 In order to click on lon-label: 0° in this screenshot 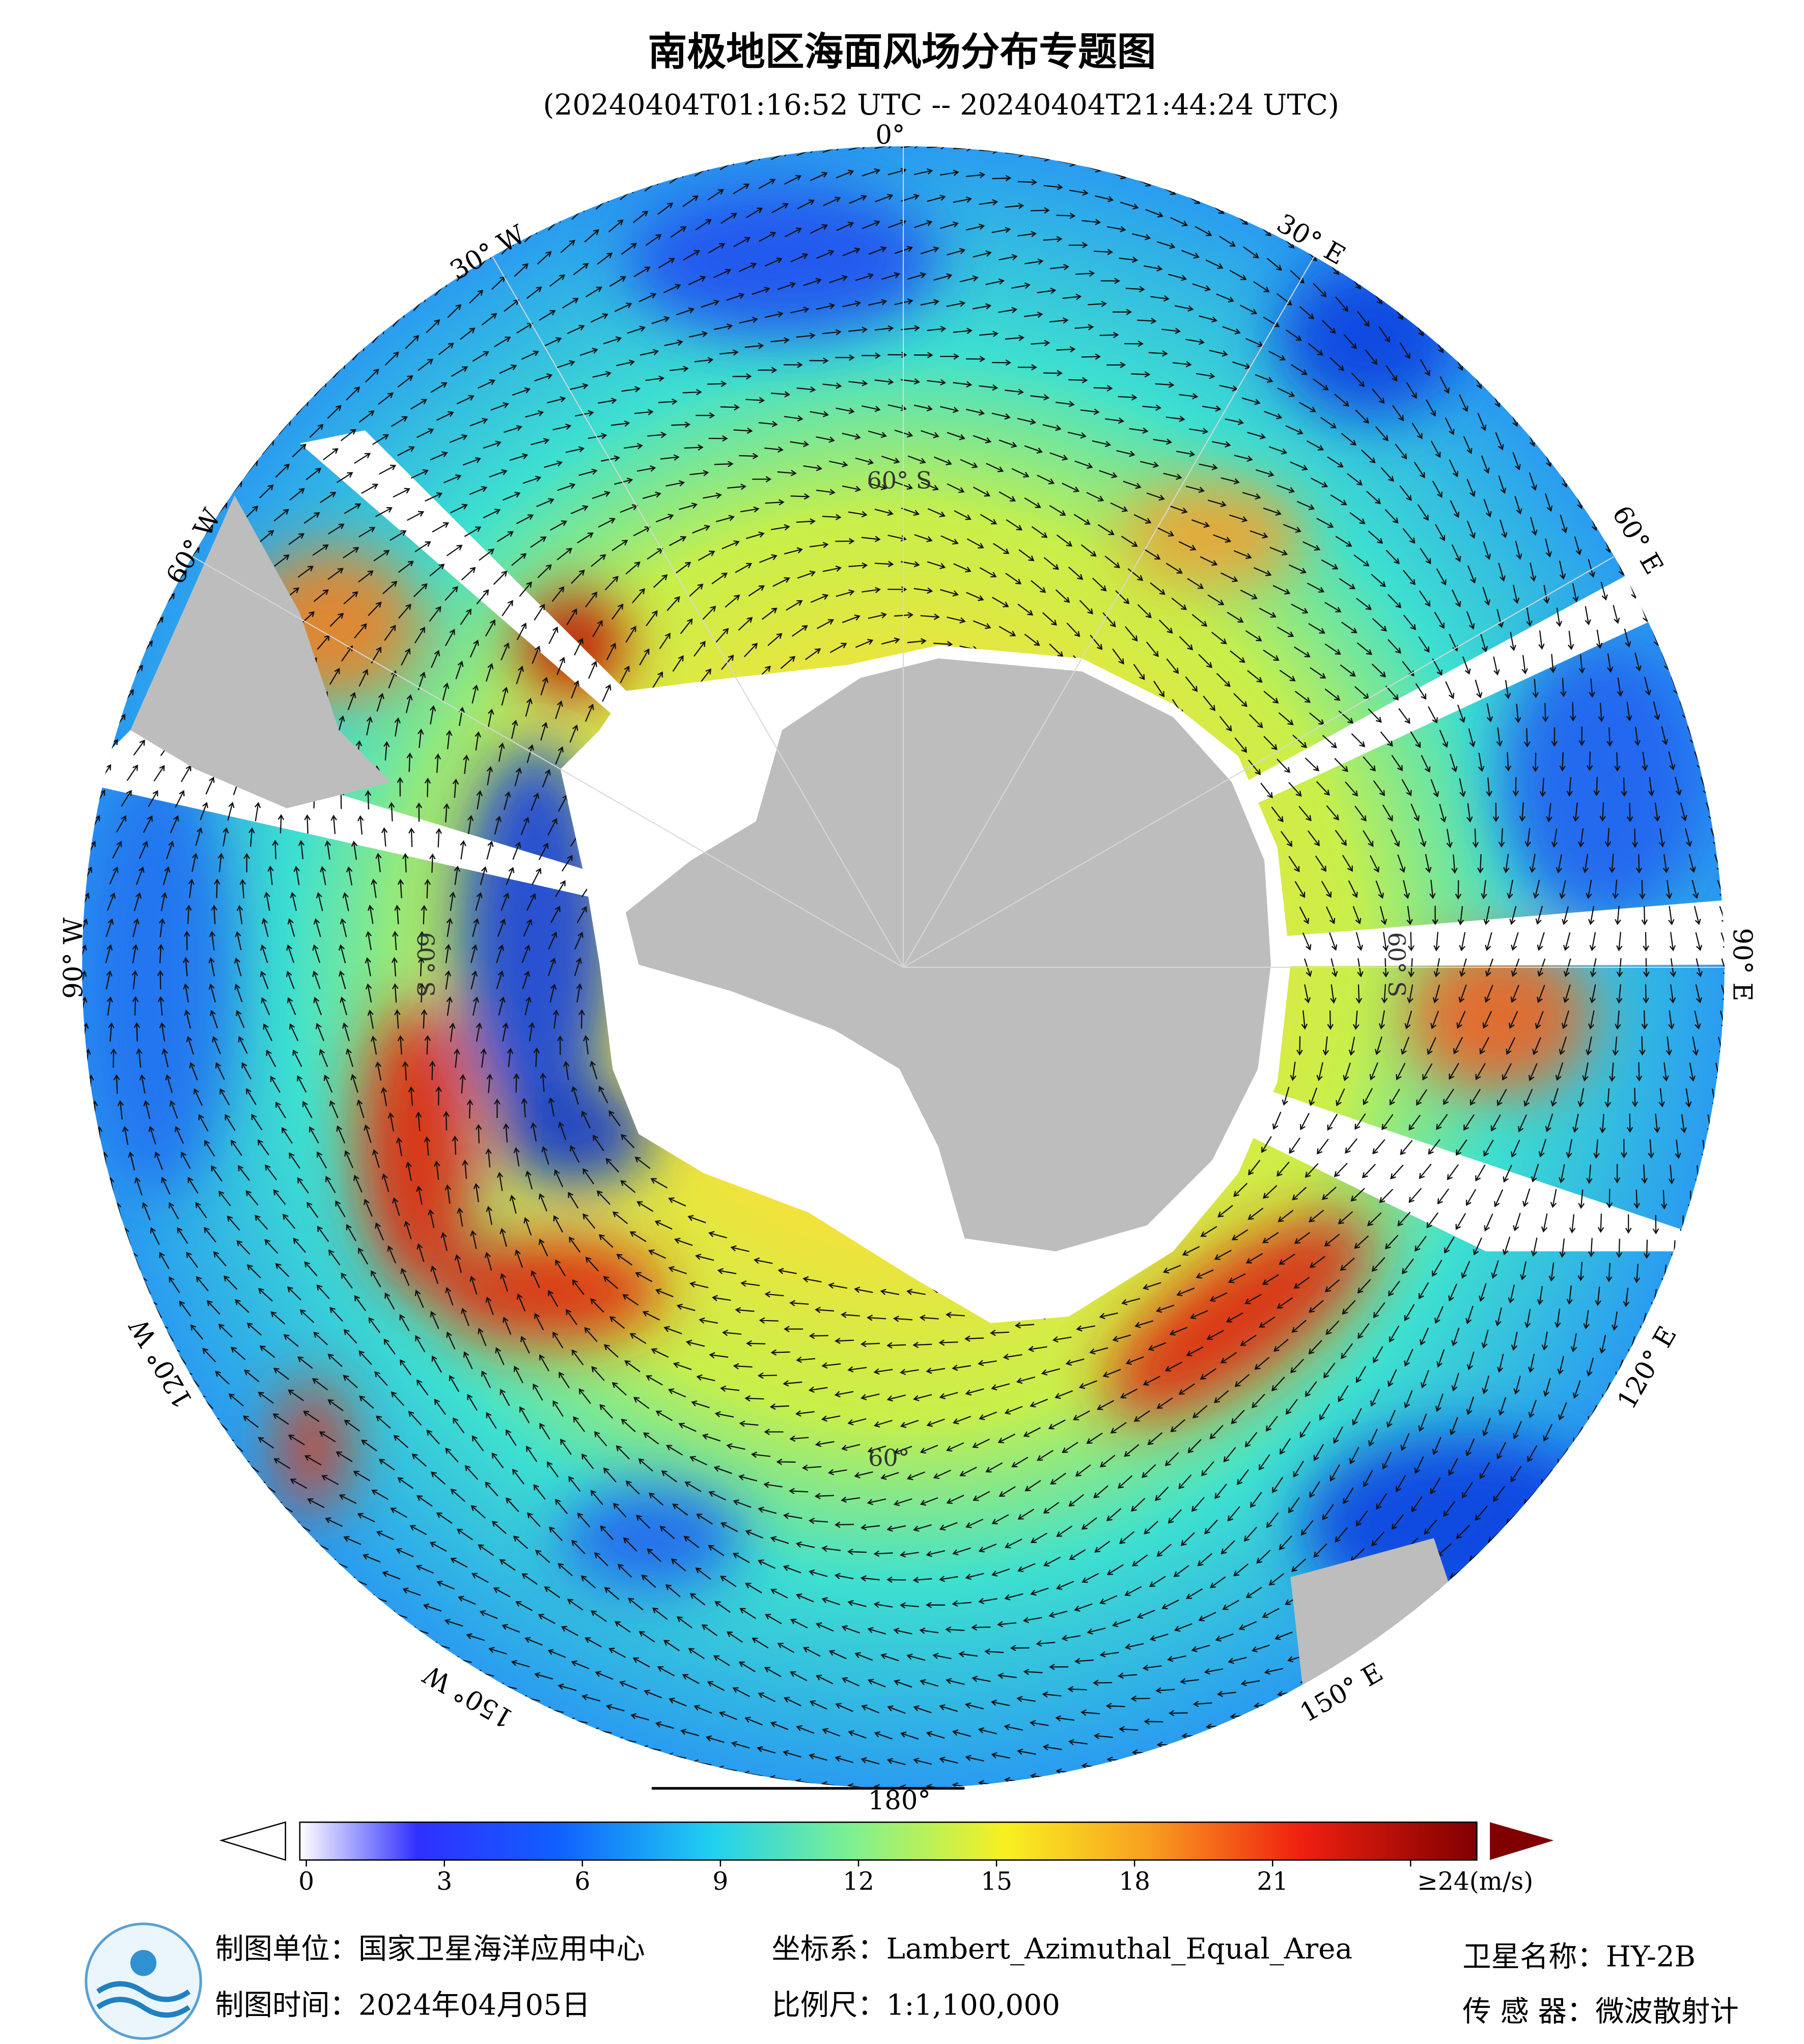, I will do `click(890, 135)`.